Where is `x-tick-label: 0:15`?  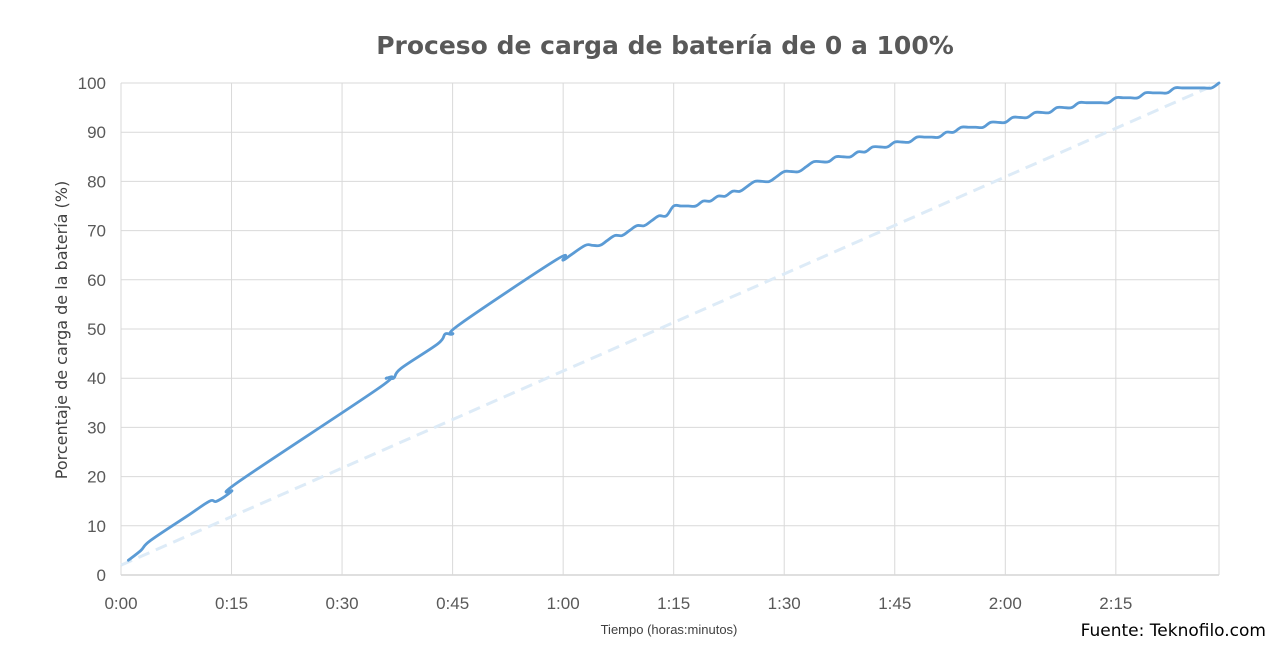 x-tick-label: 0:15 is located at coordinates (231, 603).